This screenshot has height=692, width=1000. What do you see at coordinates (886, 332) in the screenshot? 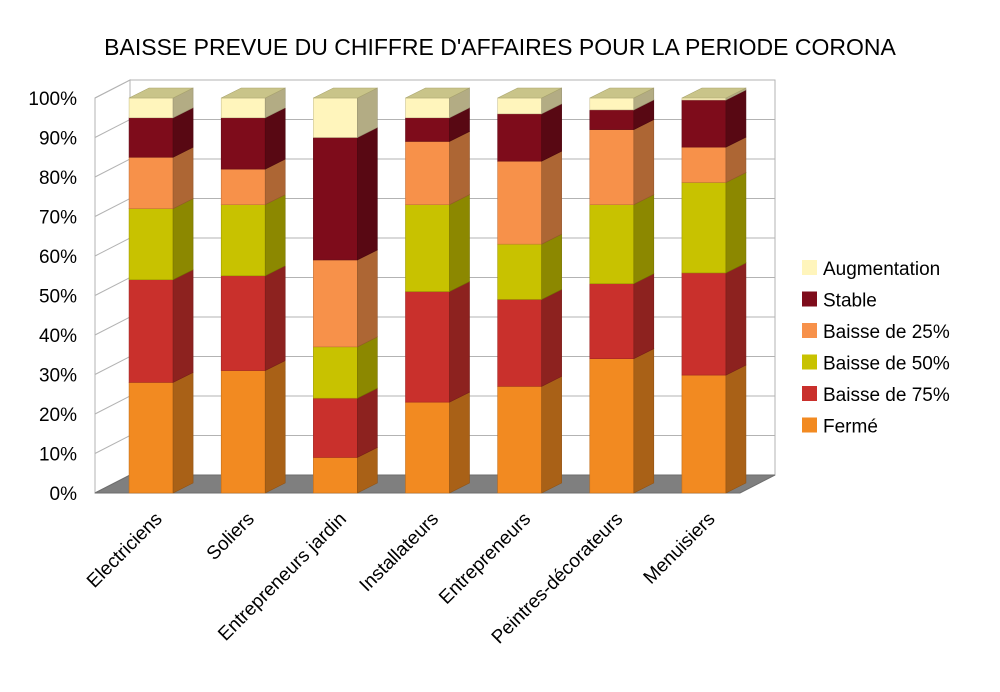
I see `legend-label: Baisse de 25%` at bounding box center [886, 332].